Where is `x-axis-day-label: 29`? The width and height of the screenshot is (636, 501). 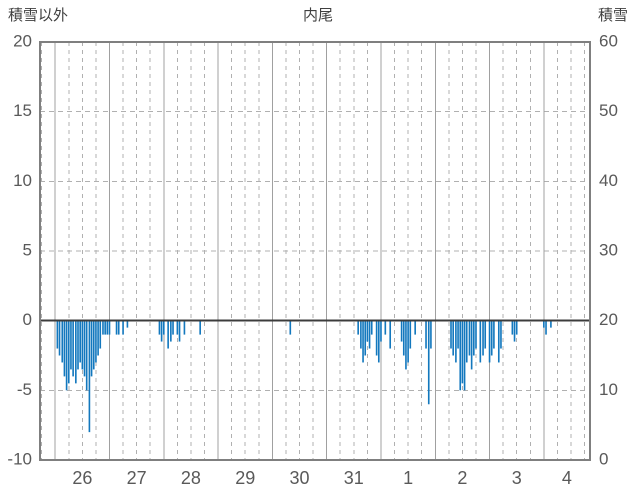 x-axis-day-label: 29 is located at coordinates (245, 478).